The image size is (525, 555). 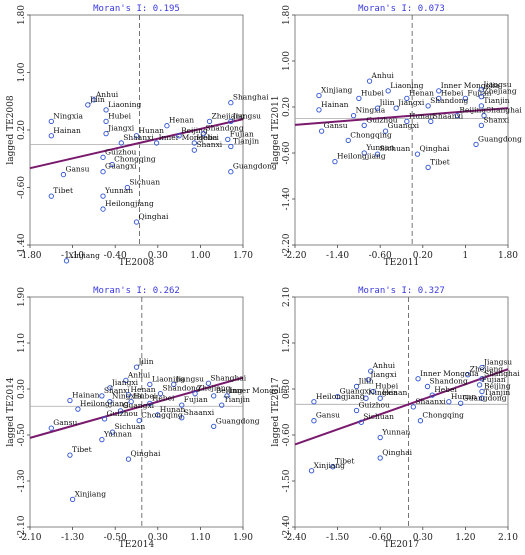 What do you see at coordinates (22, 526) in the screenshot?
I see `y-tick-label: -2.10` at bounding box center [22, 526].